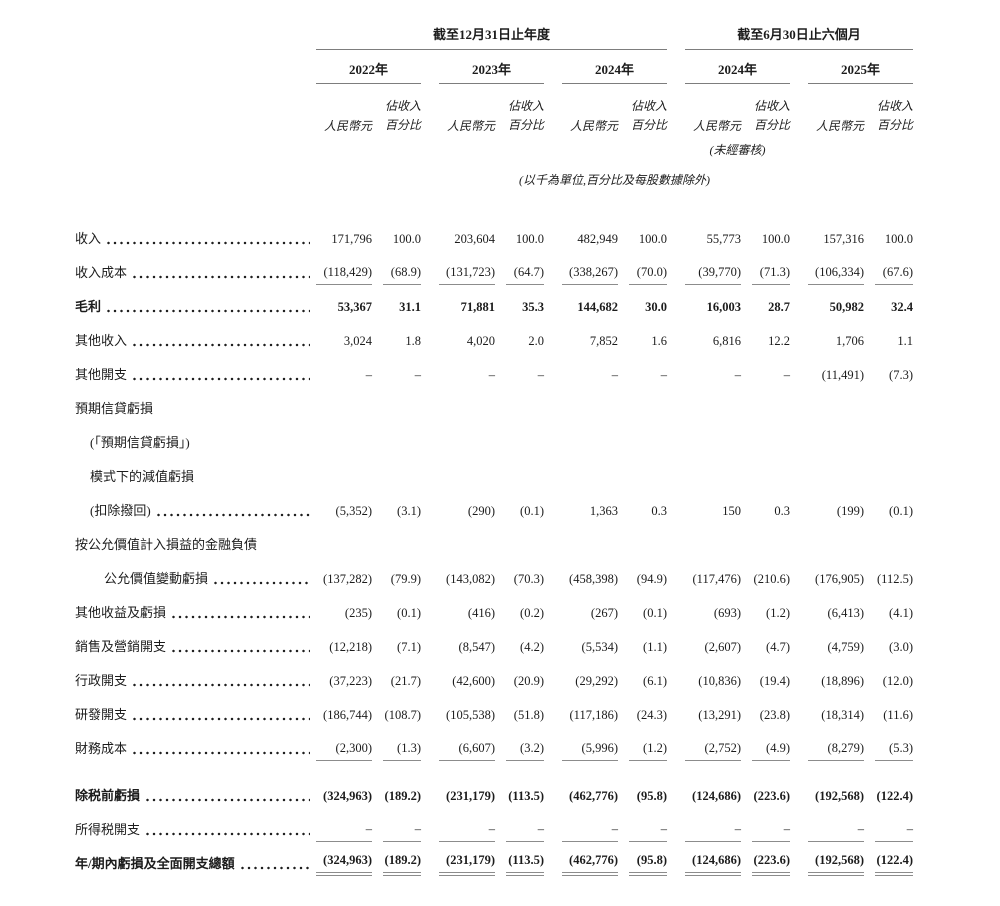  Describe the element at coordinates (467, 513) in the screenshot. I see `value-cell: (290)` at that location.